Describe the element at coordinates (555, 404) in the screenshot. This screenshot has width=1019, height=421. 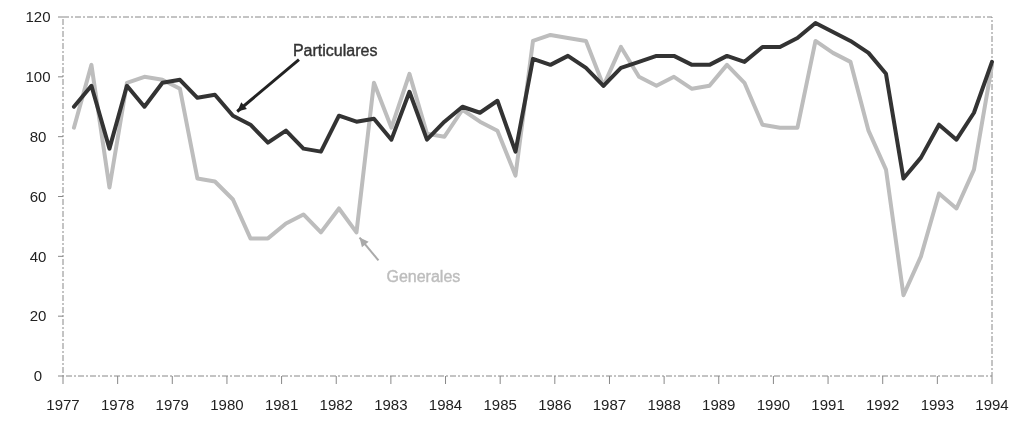
I see `x-tick-label: 1986` at that location.